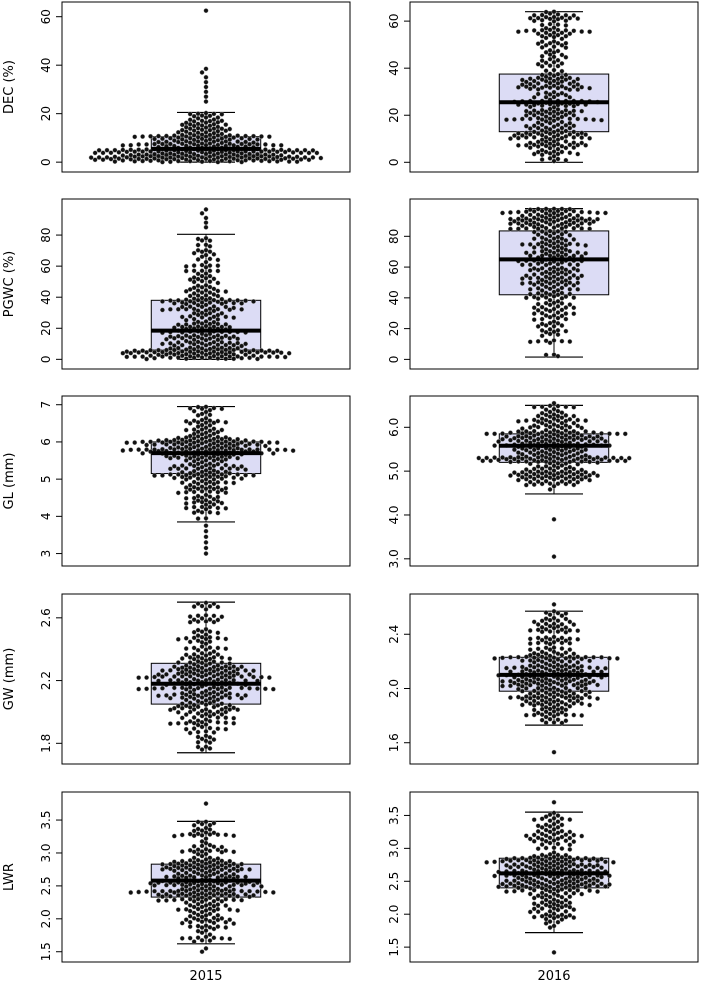  Describe the element at coordinates (206, 87) in the screenshot. I see `plot-frame` at that location.